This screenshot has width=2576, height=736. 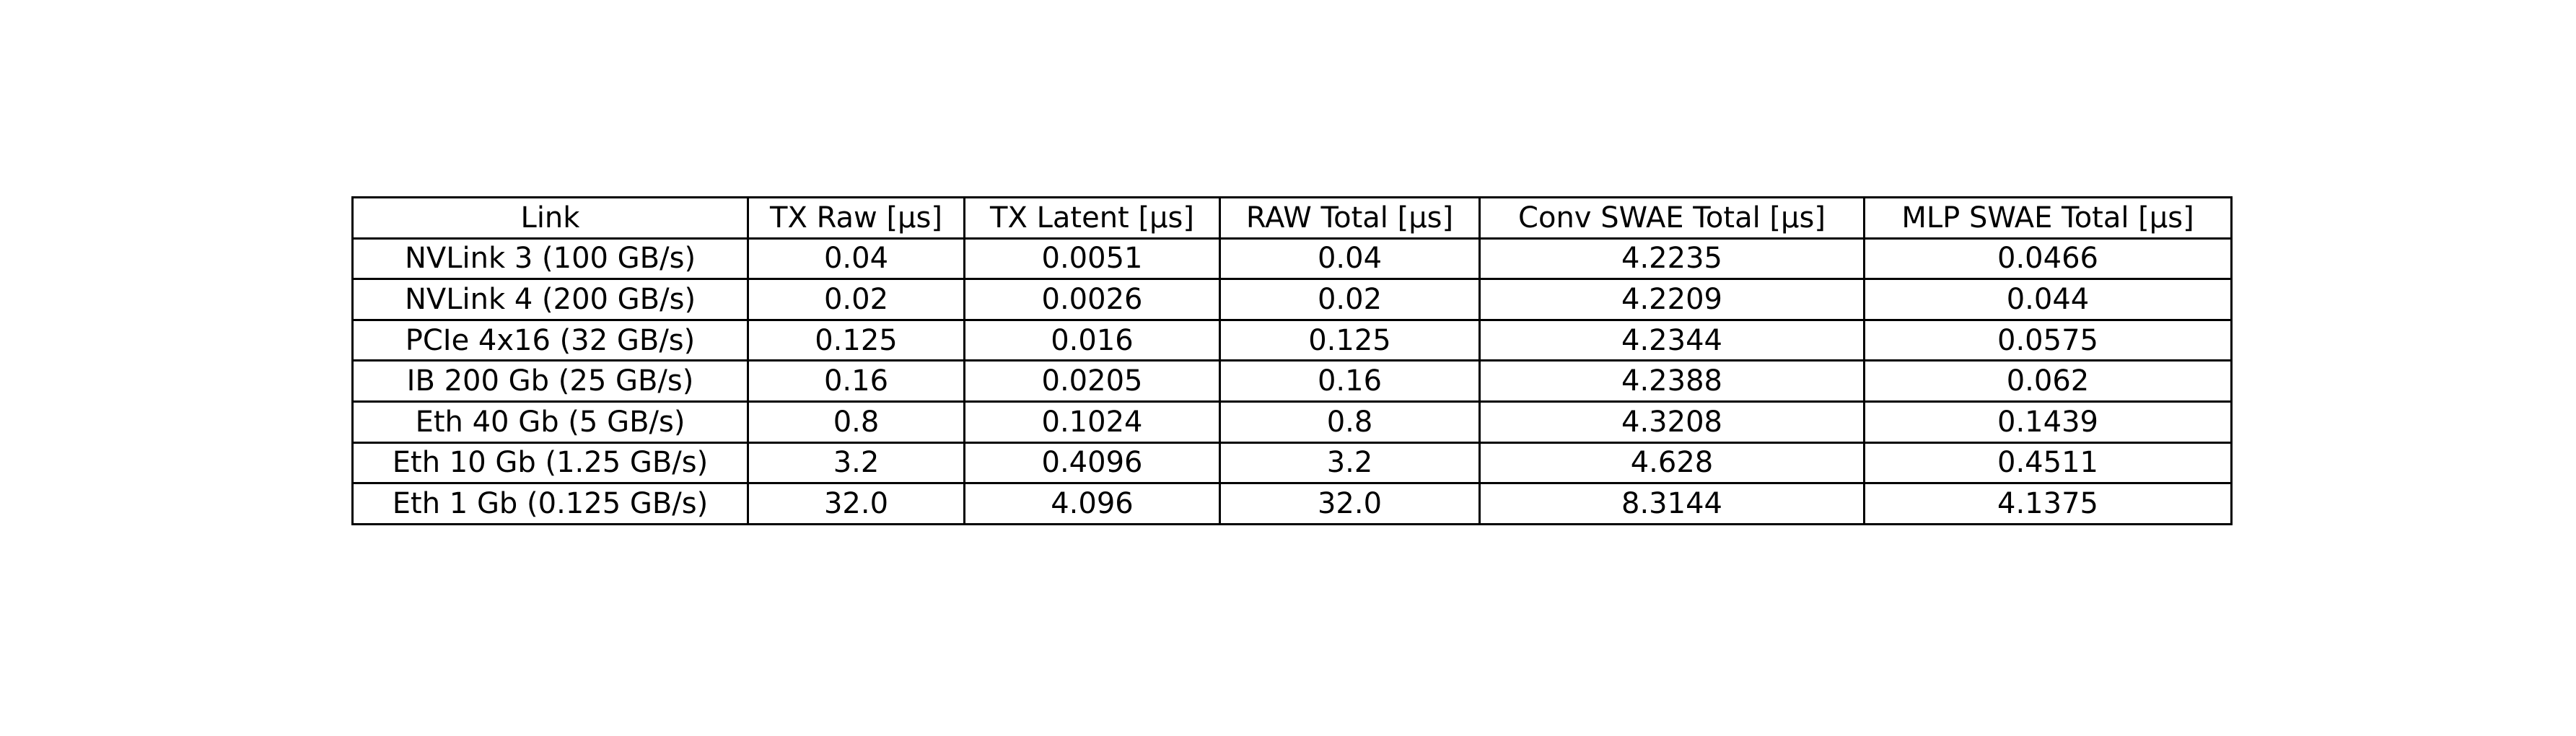 I want to click on header-tx-latent: TX Latent [µs], so click(x=1092, y=218).